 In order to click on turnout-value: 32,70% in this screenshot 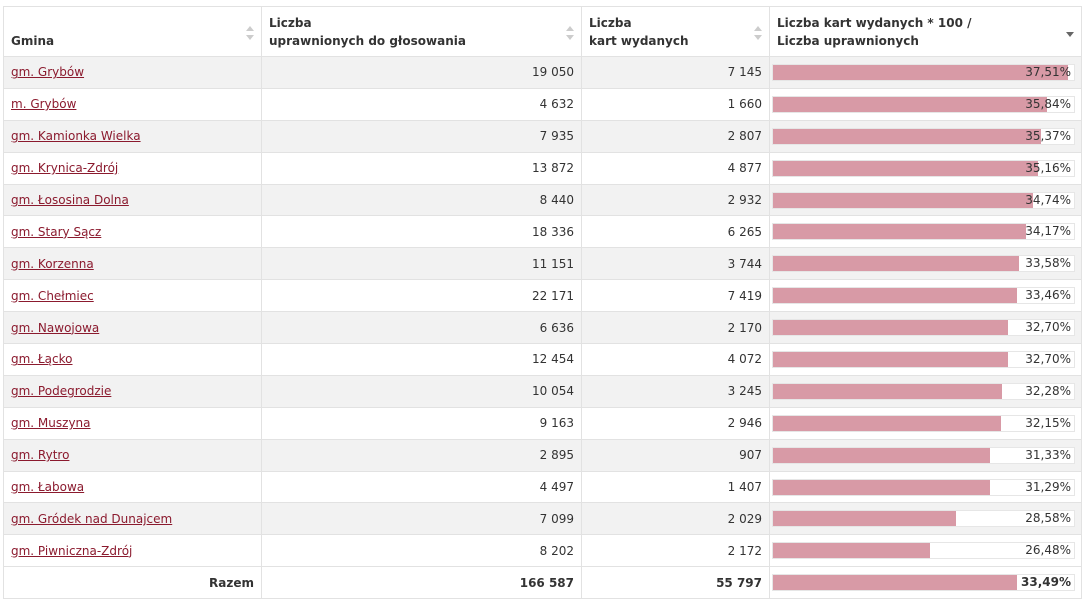, I will do `click(1048, 327)`.